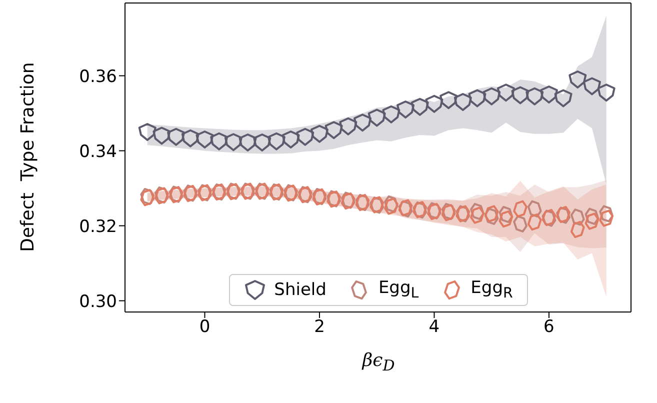 This screenshot has width=657, height=403. I want to click on y-tick-label: 0.36, so click(98, 76).